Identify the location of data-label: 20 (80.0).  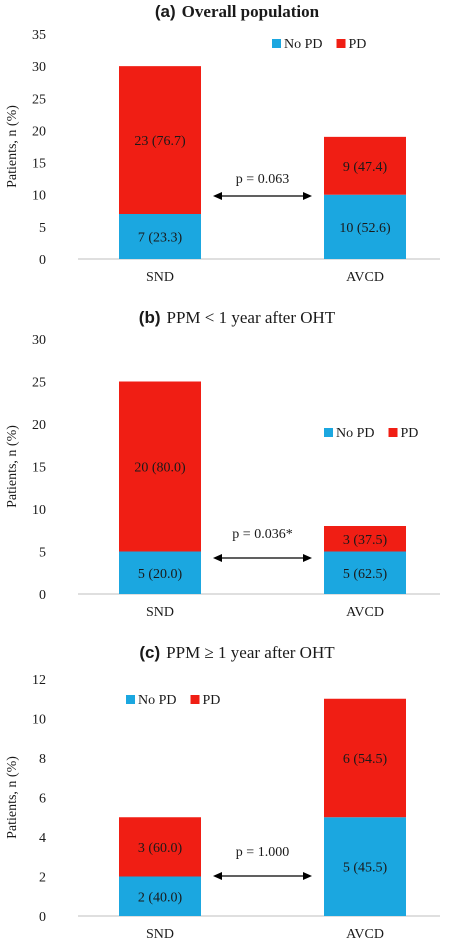
(160, 468).